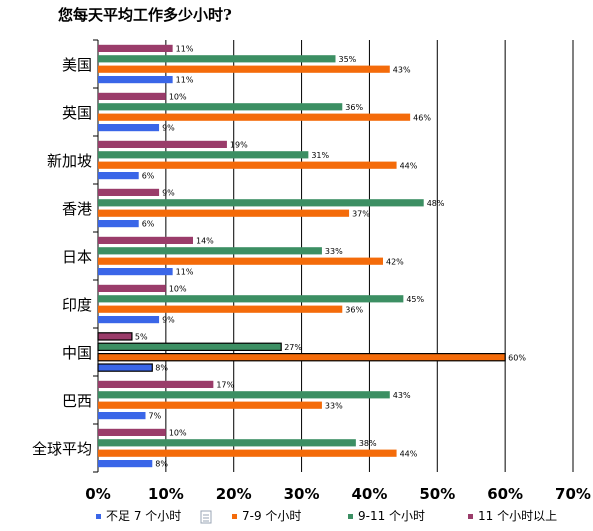 The height and width of the screenshot is (531, 593). Describe the element at coordinates (145, 15) in the screenshot. I see `chart-title: 您每天平均工作多少小时?` at that location.